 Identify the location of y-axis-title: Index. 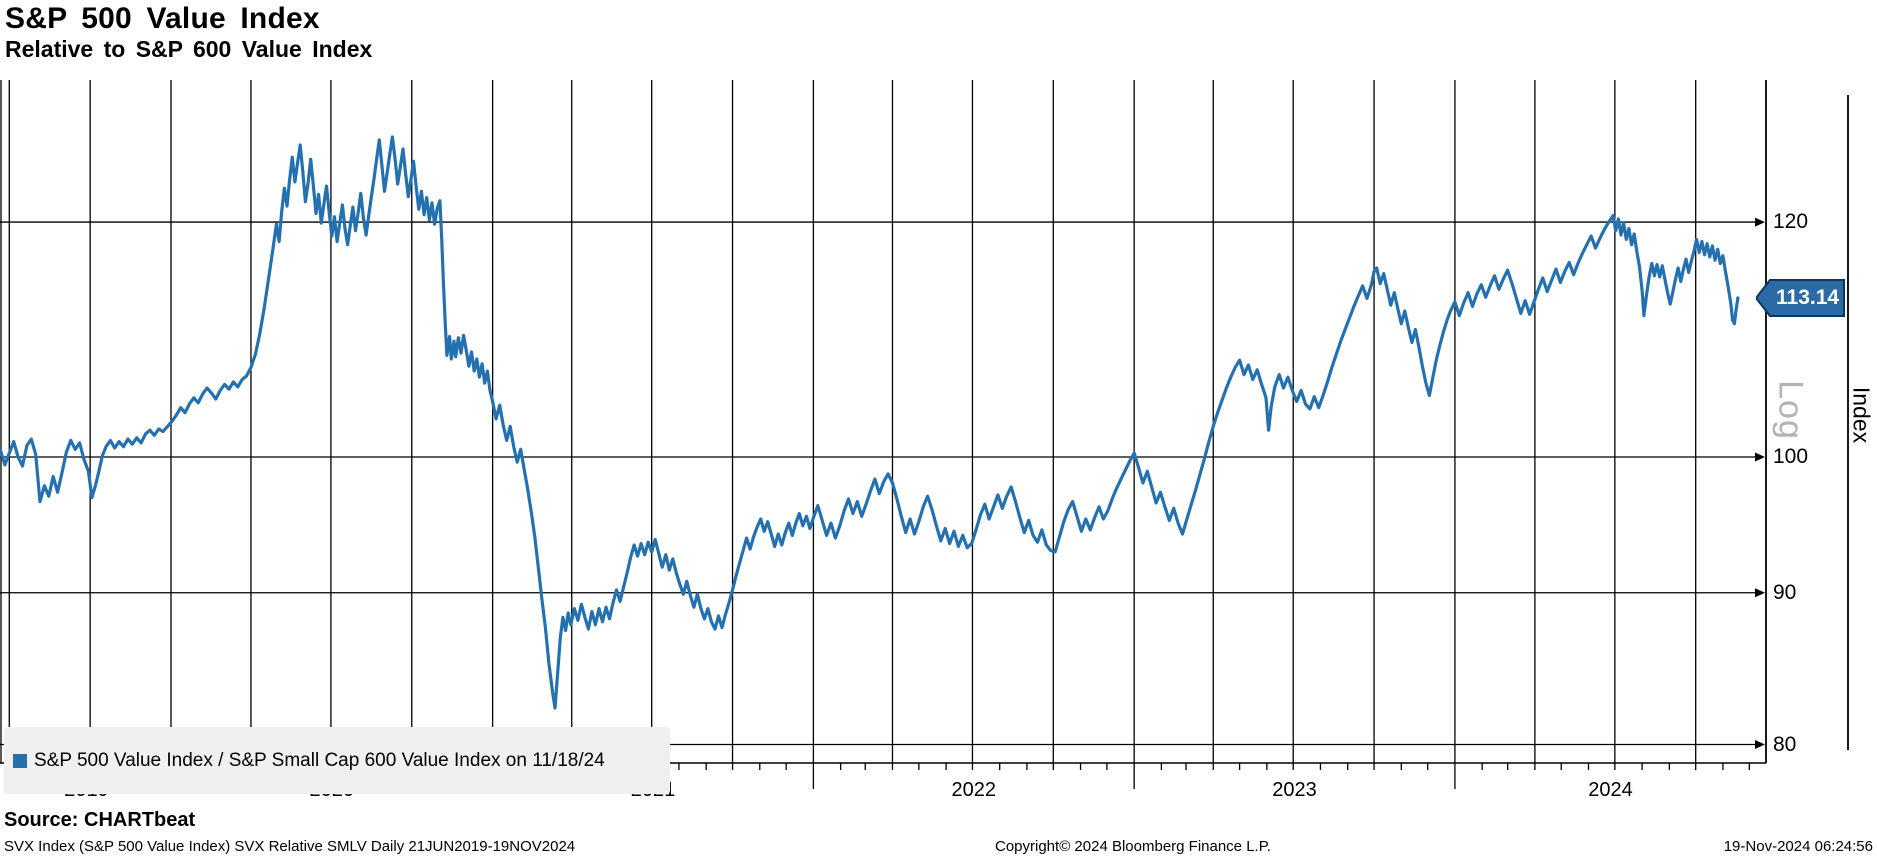
(1861, 415).